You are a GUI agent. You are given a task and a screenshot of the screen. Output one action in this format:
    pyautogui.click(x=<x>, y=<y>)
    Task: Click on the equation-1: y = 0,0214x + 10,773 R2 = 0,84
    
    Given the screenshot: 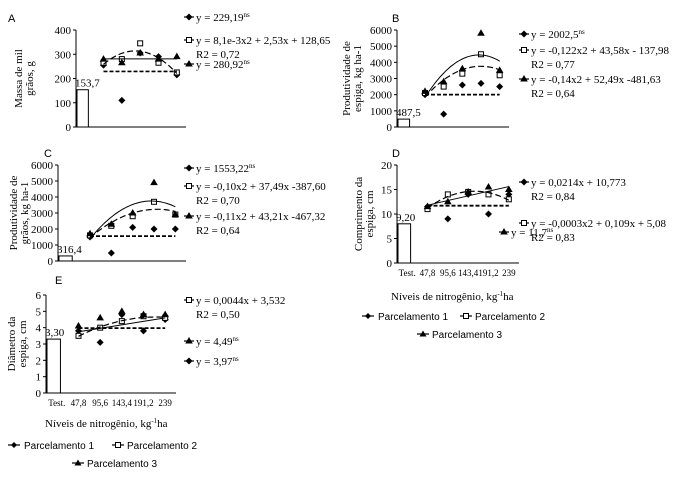 What is the action you would take?
    pyautogui.click(x=572, y=190)
    